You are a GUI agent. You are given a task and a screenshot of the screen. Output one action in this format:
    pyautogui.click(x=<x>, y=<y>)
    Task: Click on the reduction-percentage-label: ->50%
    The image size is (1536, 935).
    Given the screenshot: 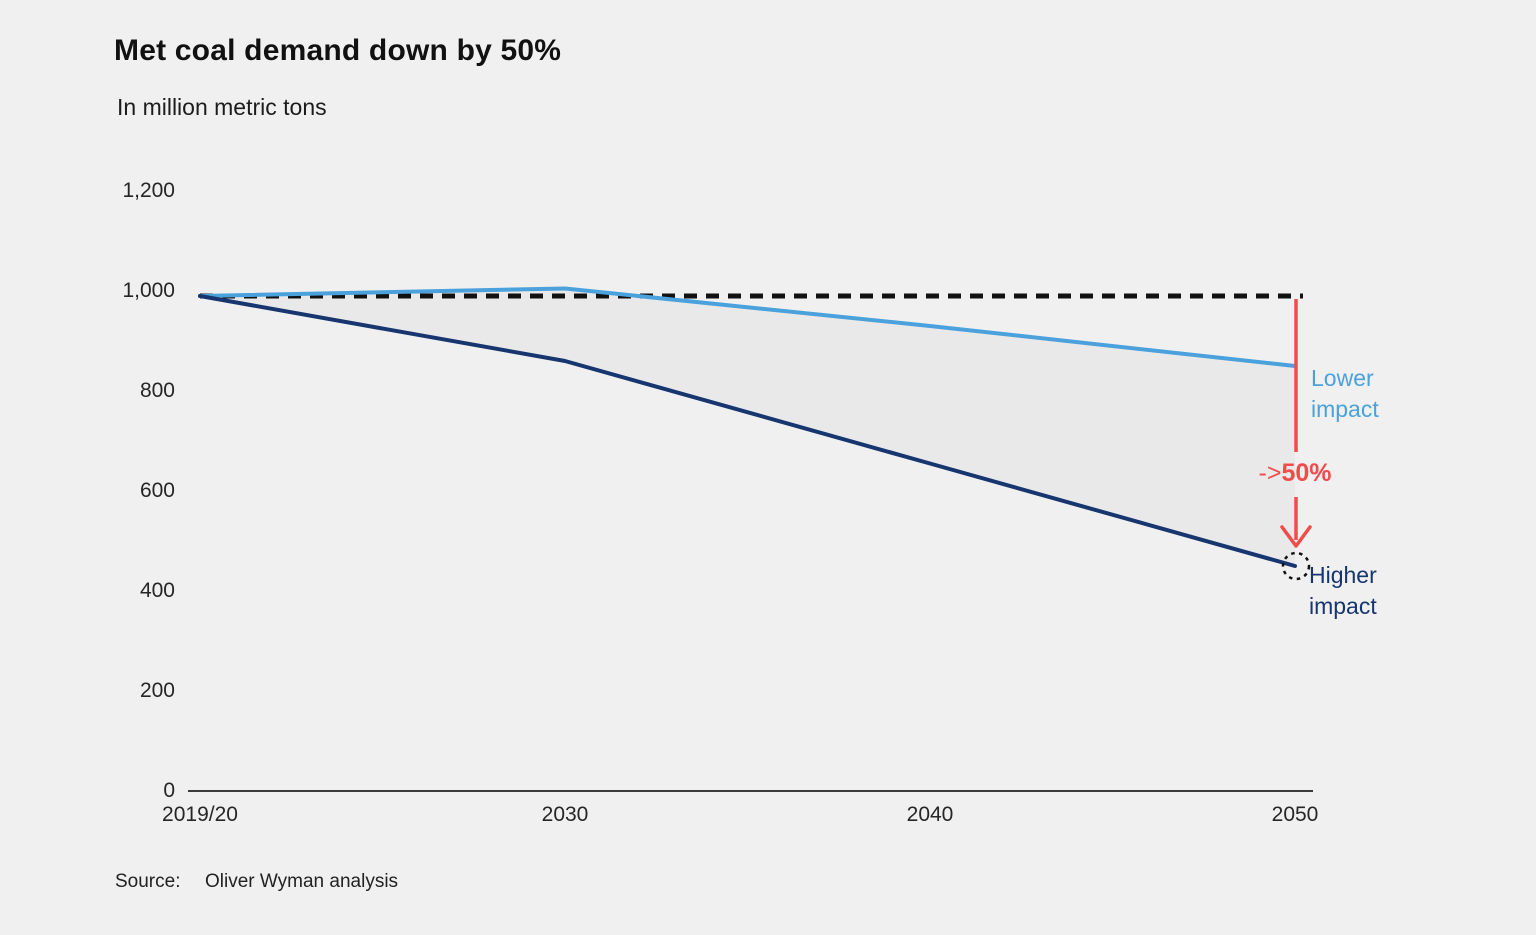 What is the action you would take?
    pyautogui.click(x=1295, y=473)
    